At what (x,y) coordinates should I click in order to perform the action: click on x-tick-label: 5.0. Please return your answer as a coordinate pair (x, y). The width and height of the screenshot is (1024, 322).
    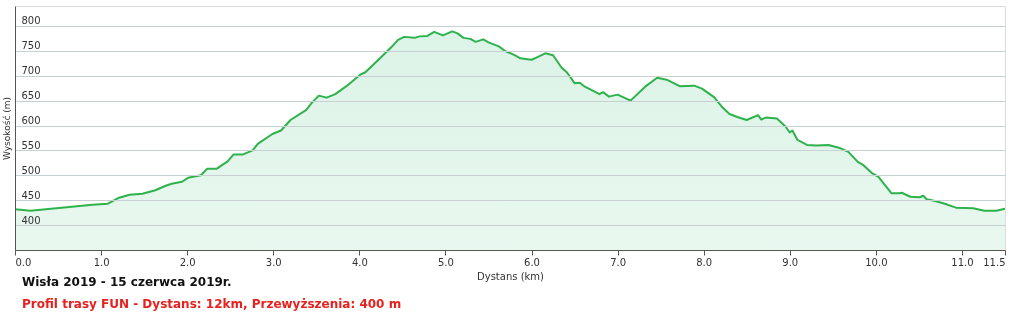
    Looking at the image, I should click on (445, 262).